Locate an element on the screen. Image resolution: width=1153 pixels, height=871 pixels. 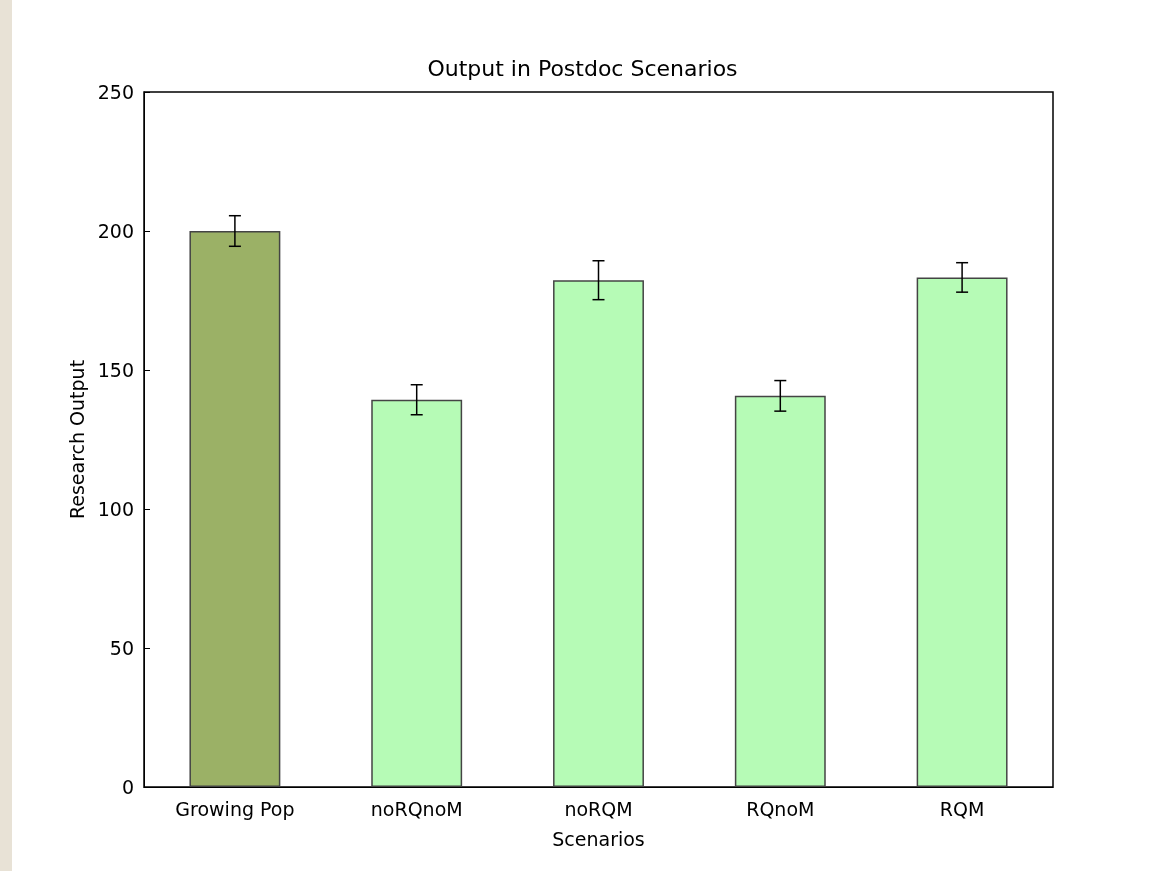
chart-title: Output in Postdoc Scenarios is located at coordinates (582, 68).